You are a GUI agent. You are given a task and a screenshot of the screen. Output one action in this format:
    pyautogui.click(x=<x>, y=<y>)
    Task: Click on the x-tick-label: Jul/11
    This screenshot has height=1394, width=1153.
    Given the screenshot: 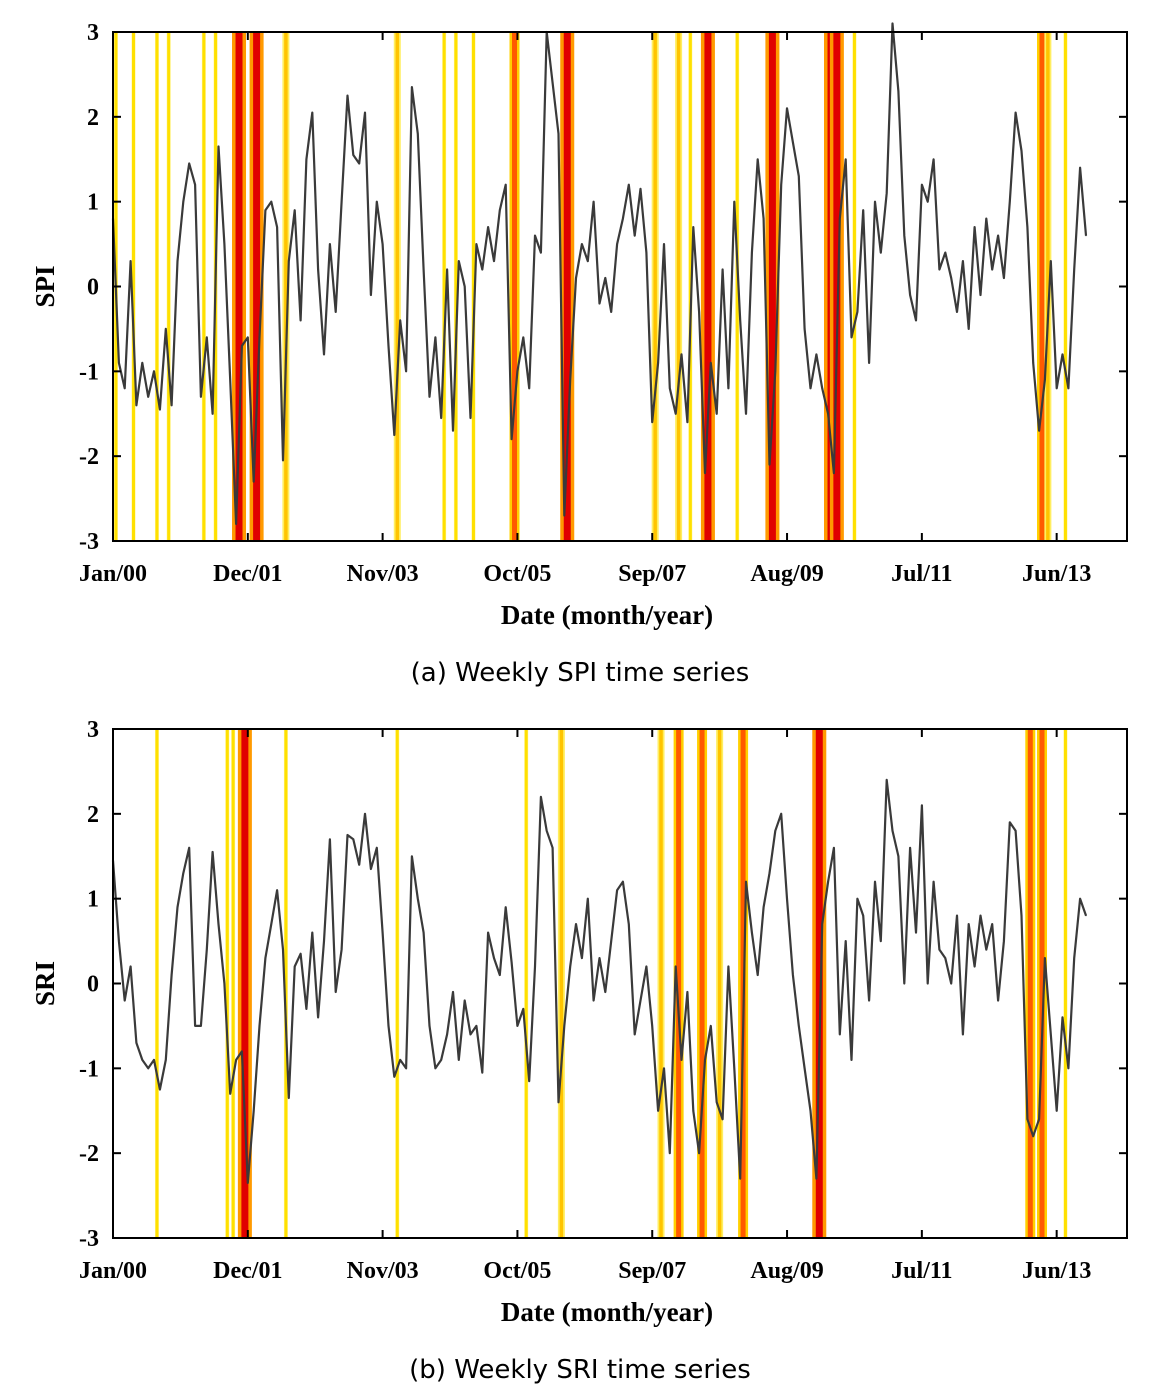 What is the action you would take?
    pyautogui.click(x=921, y=574)
    